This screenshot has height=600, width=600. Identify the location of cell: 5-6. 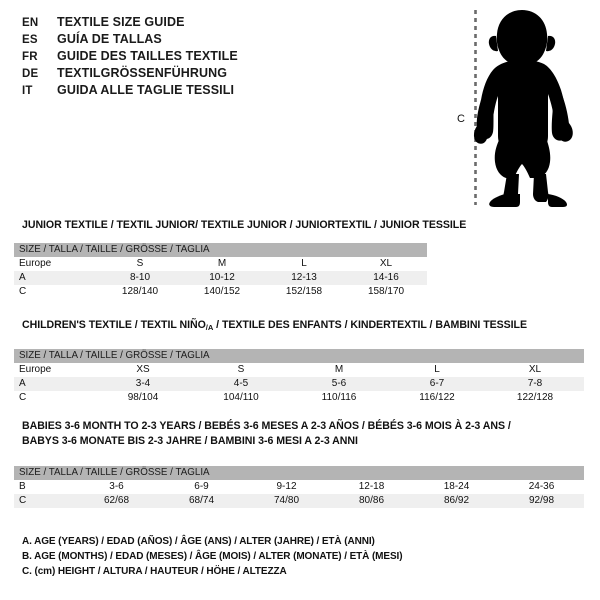
(339, 384).